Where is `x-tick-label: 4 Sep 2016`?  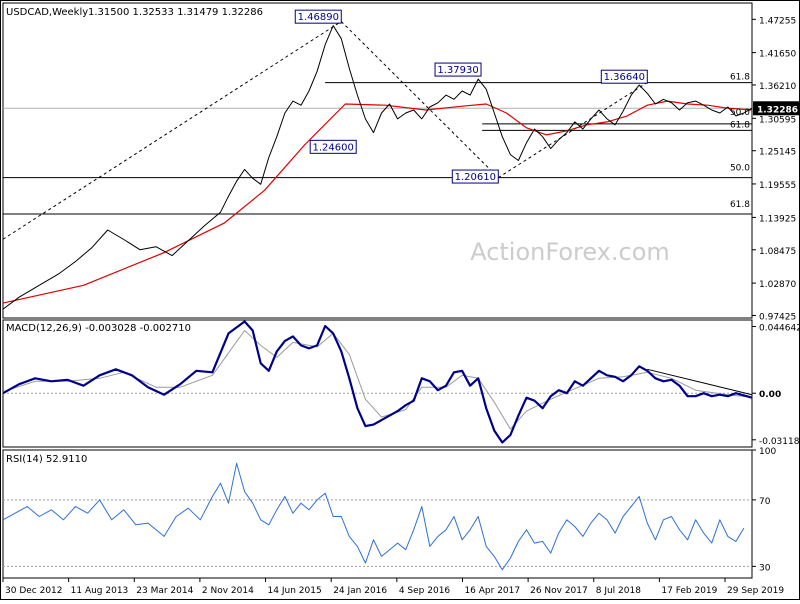 x-tick-label: 4 Sep 2016 is located at coordinates (425, 591).